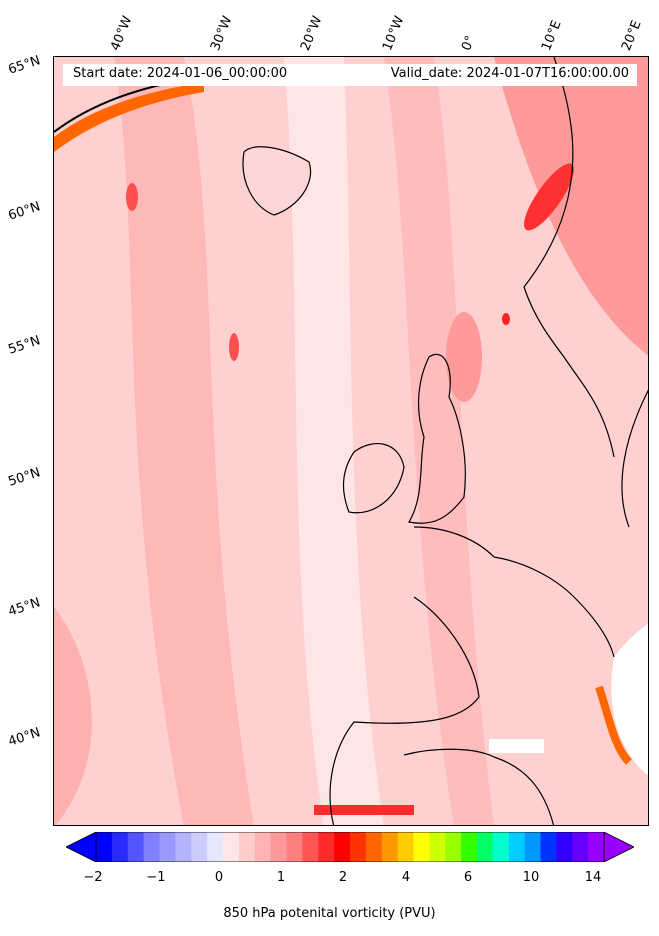 The image size is (659, 936). I want to click on pv-italy-ridge, so click(613, 725).